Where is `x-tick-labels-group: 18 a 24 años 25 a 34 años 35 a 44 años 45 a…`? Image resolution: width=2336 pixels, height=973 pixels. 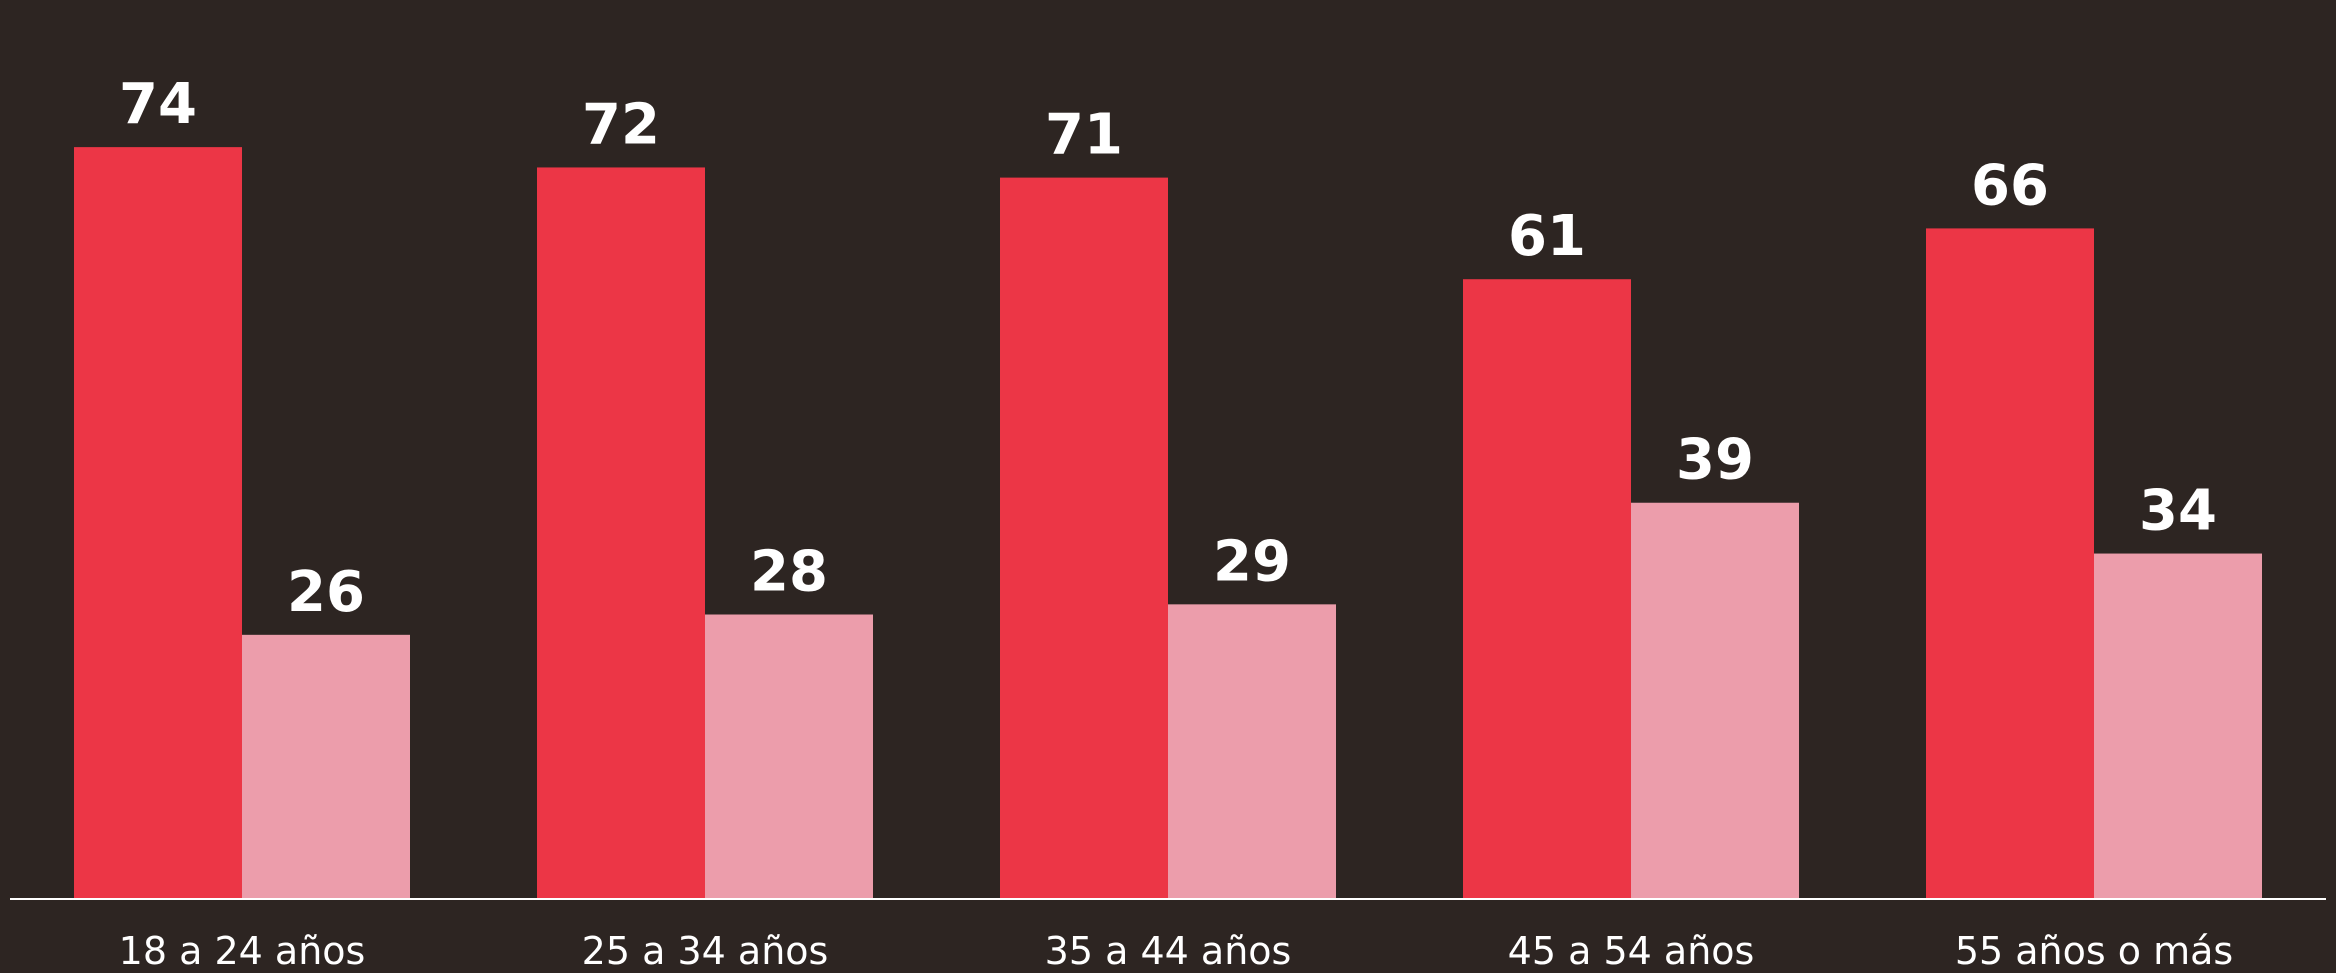 x-tick-labels-group: 18 a 24 años 25 a 34 años 35 a 44 años 45 a… is located at coordinates (1176, 951).